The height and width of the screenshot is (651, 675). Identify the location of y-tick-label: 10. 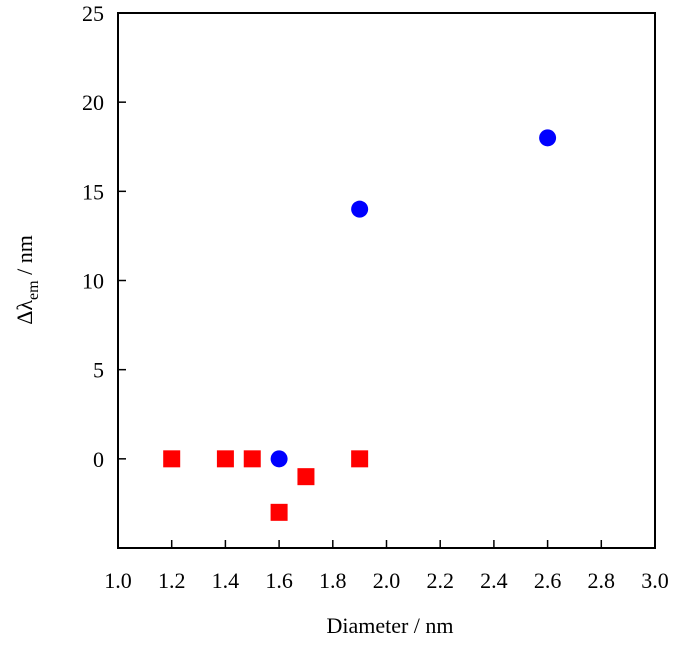
(93, 281).